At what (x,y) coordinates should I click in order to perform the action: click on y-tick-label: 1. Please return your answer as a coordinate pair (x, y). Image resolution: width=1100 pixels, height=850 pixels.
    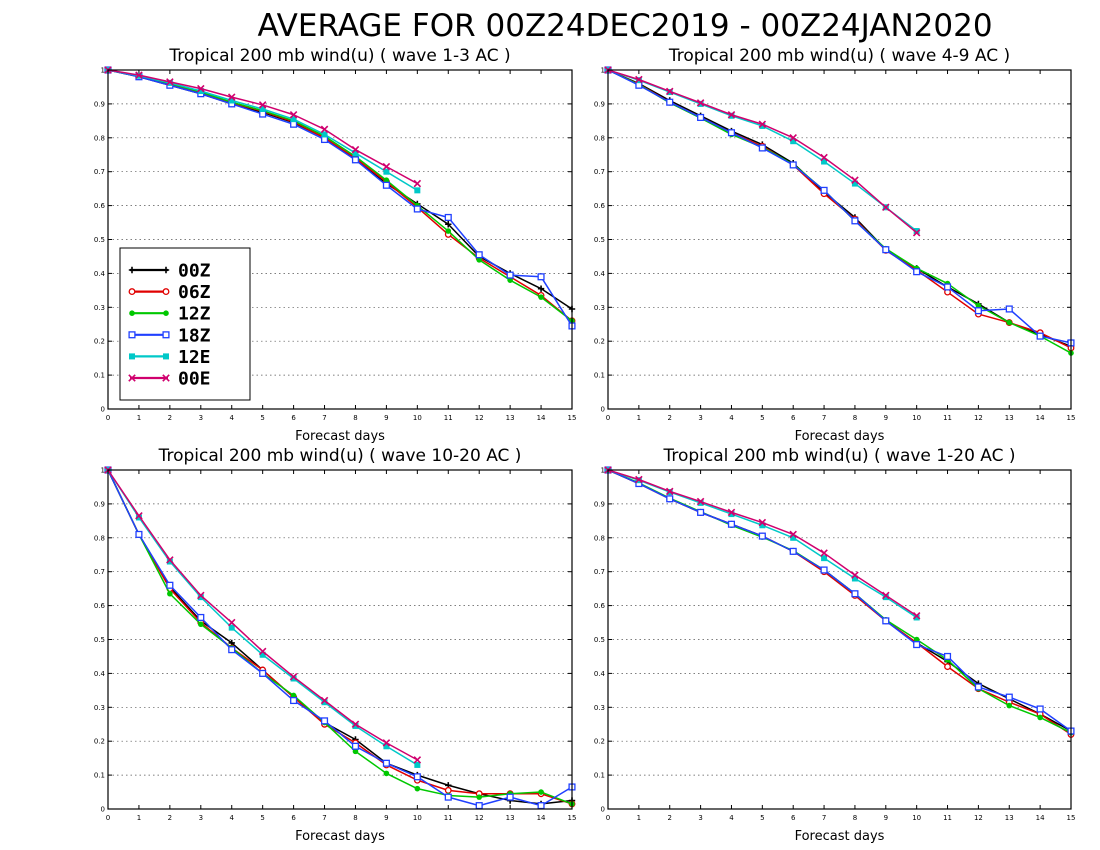
    Looking at the image, I should click on (103, 471).